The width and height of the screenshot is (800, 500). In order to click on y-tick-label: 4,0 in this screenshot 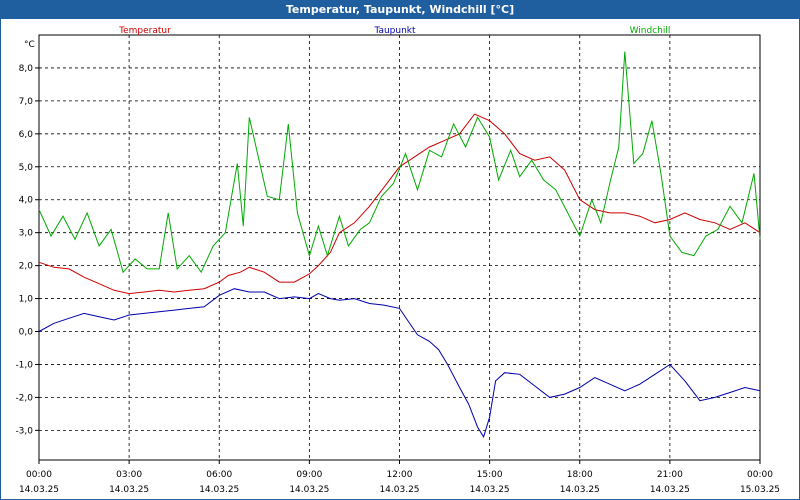, I will do `click(26, 201)`.